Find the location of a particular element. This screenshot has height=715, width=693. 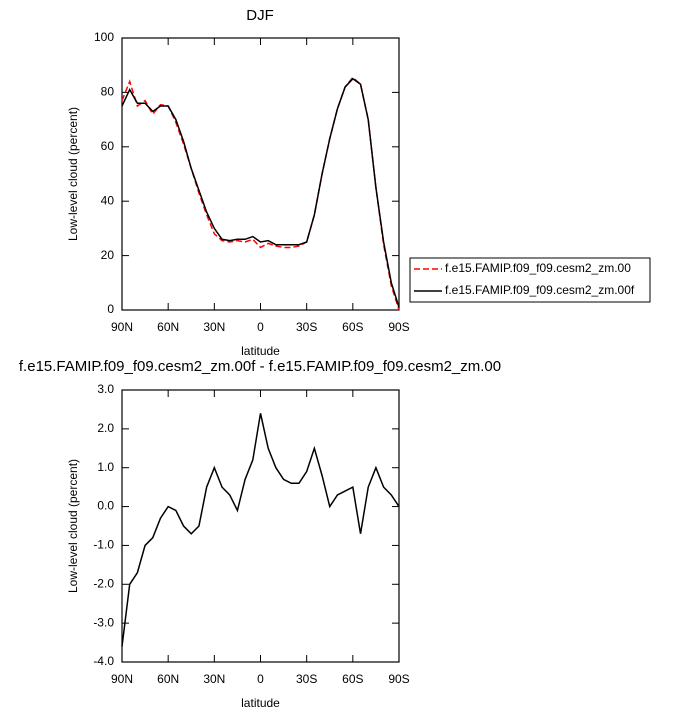

legend-label: f.e15.FAMIP.f09_f09.cesm2_zm.00 is located at coordinates (538, 268).